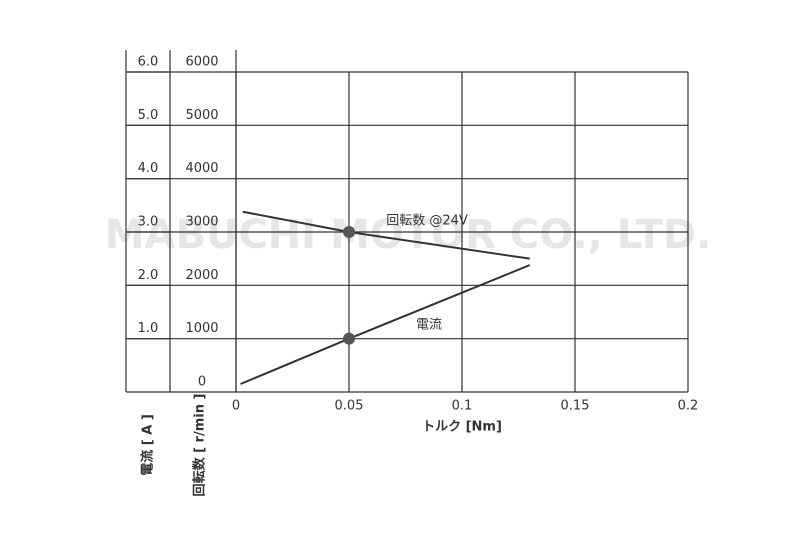  Describe the element at coordinates (148, 168) in the screenshot. I see `y2-tick-label: 4.0` at that location.